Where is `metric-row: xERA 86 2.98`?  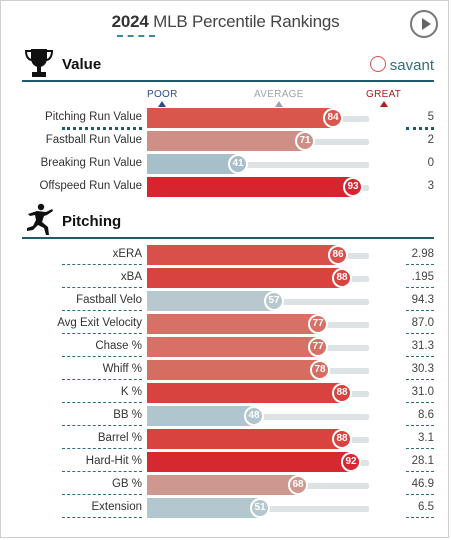
metric-row: xERA 86 2.98 is located at coordinates (228, 255).